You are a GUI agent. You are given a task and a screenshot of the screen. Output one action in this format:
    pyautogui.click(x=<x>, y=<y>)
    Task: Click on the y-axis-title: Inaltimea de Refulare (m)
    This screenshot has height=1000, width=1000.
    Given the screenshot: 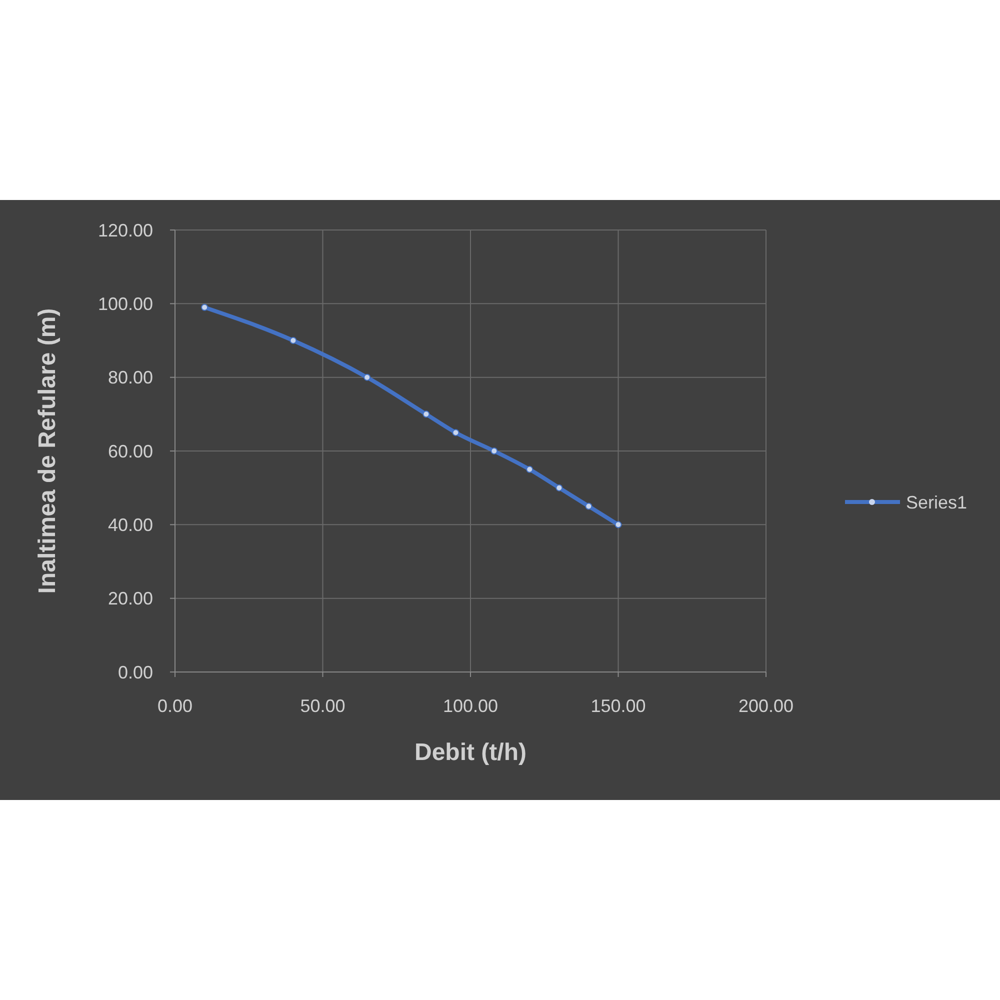 What is the action you would take?
    pyautogui.click(x=47, y=451)
    